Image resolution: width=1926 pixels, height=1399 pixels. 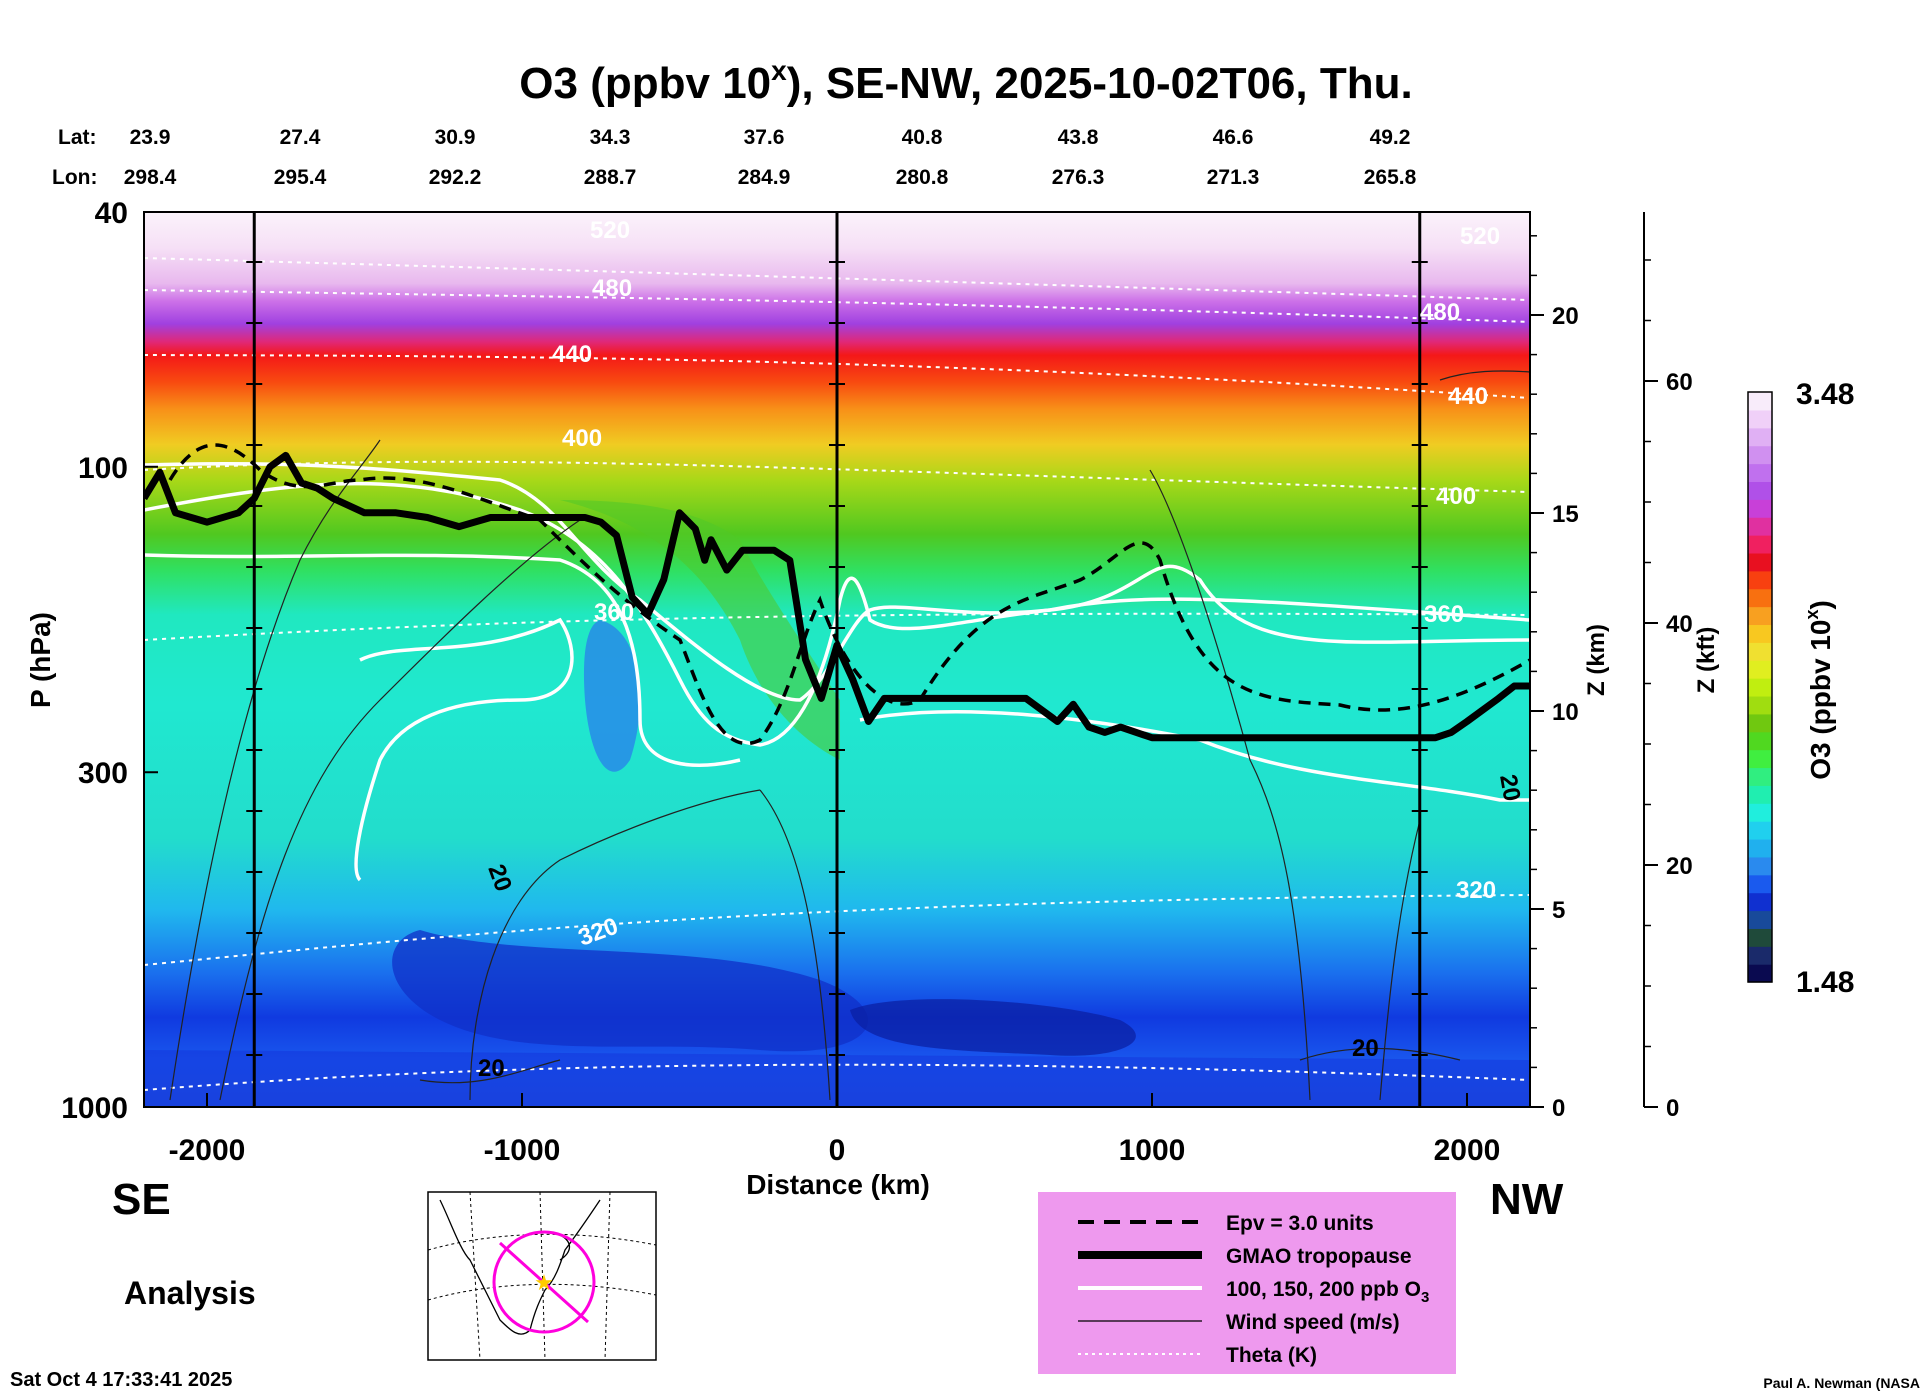 What do you see at coordinates (837, 1150) in the screenshot?
I see `x-tick-label: 0` at bounding box center [837, 1150].